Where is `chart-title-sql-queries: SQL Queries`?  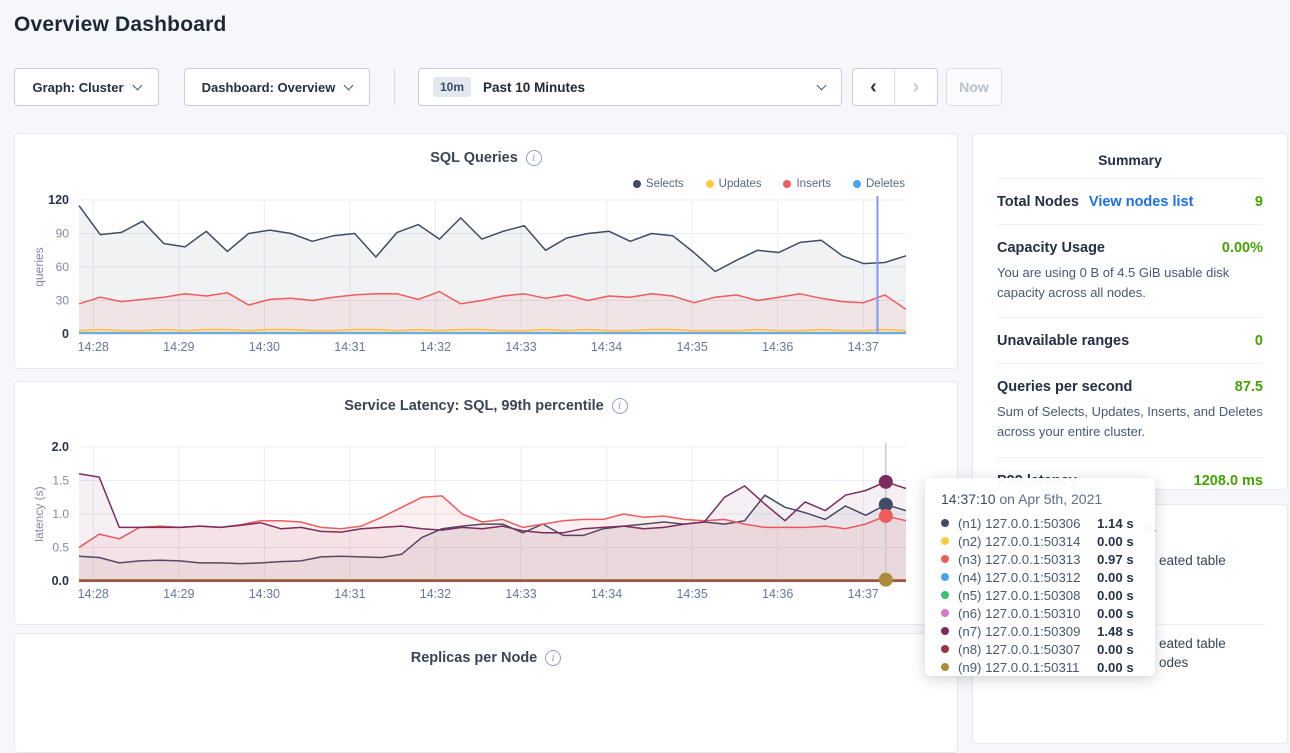 chart-title-sql-queries: SQL Queries is located at coordinates (474, 158).